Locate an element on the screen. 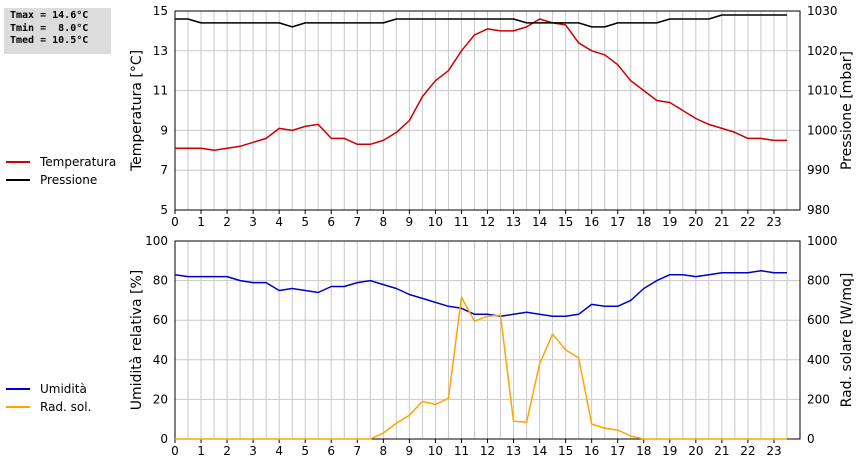  bottom-x-tick-label: 14 is located at coordinates (539, 451).